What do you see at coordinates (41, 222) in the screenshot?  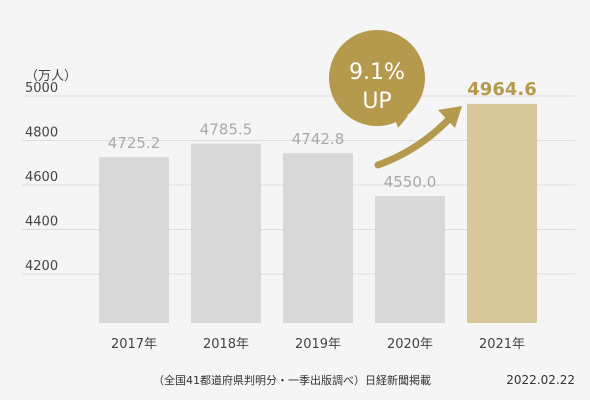 I see `y-tick-label-4400: 4400` at bounding box center [41, 222].